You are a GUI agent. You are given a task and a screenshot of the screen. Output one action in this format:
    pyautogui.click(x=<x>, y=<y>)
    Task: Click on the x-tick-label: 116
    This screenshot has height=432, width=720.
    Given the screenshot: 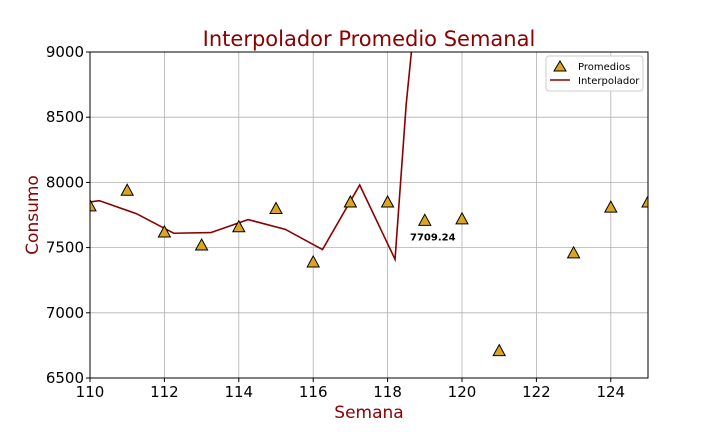 What is the action you would take?
    pyautogui.click(x=313, y=392)
    